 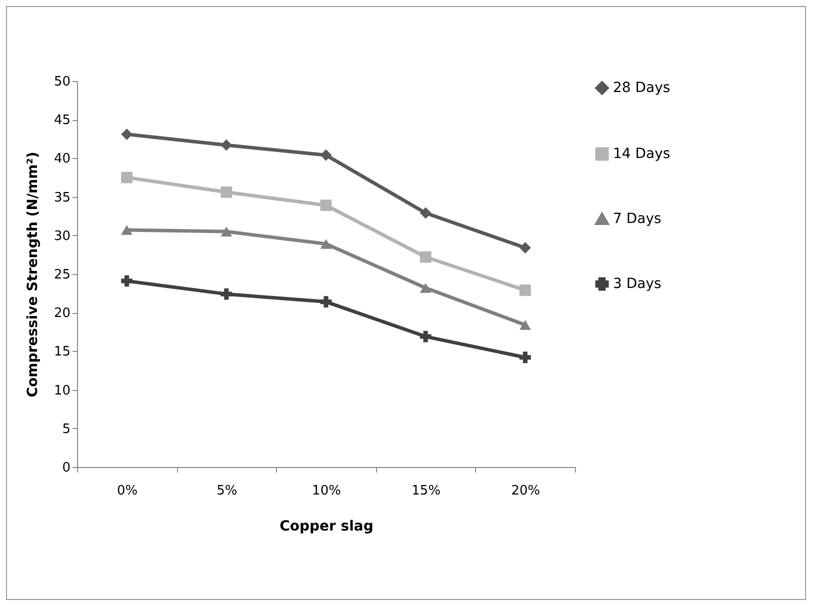 I want to click on y-tick-label: 5, so click(x=66, y=429).